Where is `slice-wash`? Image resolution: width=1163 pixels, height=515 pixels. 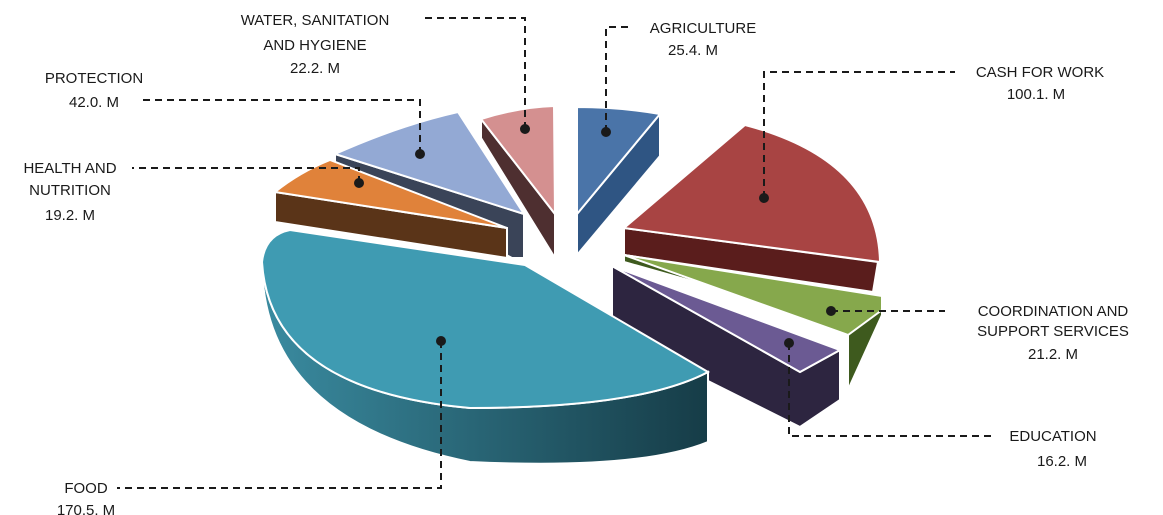
slice-wash is located at coordinates (518, 183).